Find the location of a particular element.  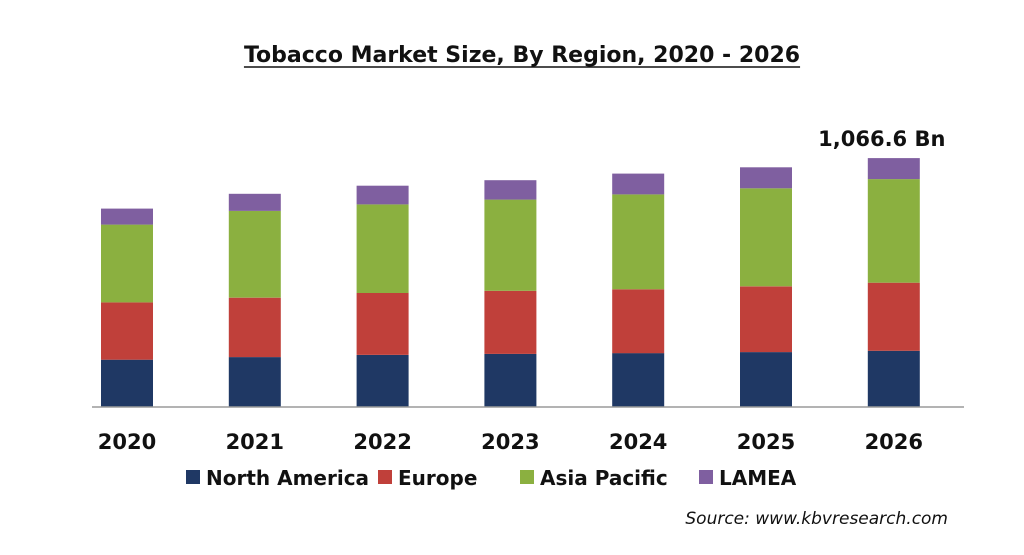

bar-lamea-2021 is located at coordinates (254, 202).